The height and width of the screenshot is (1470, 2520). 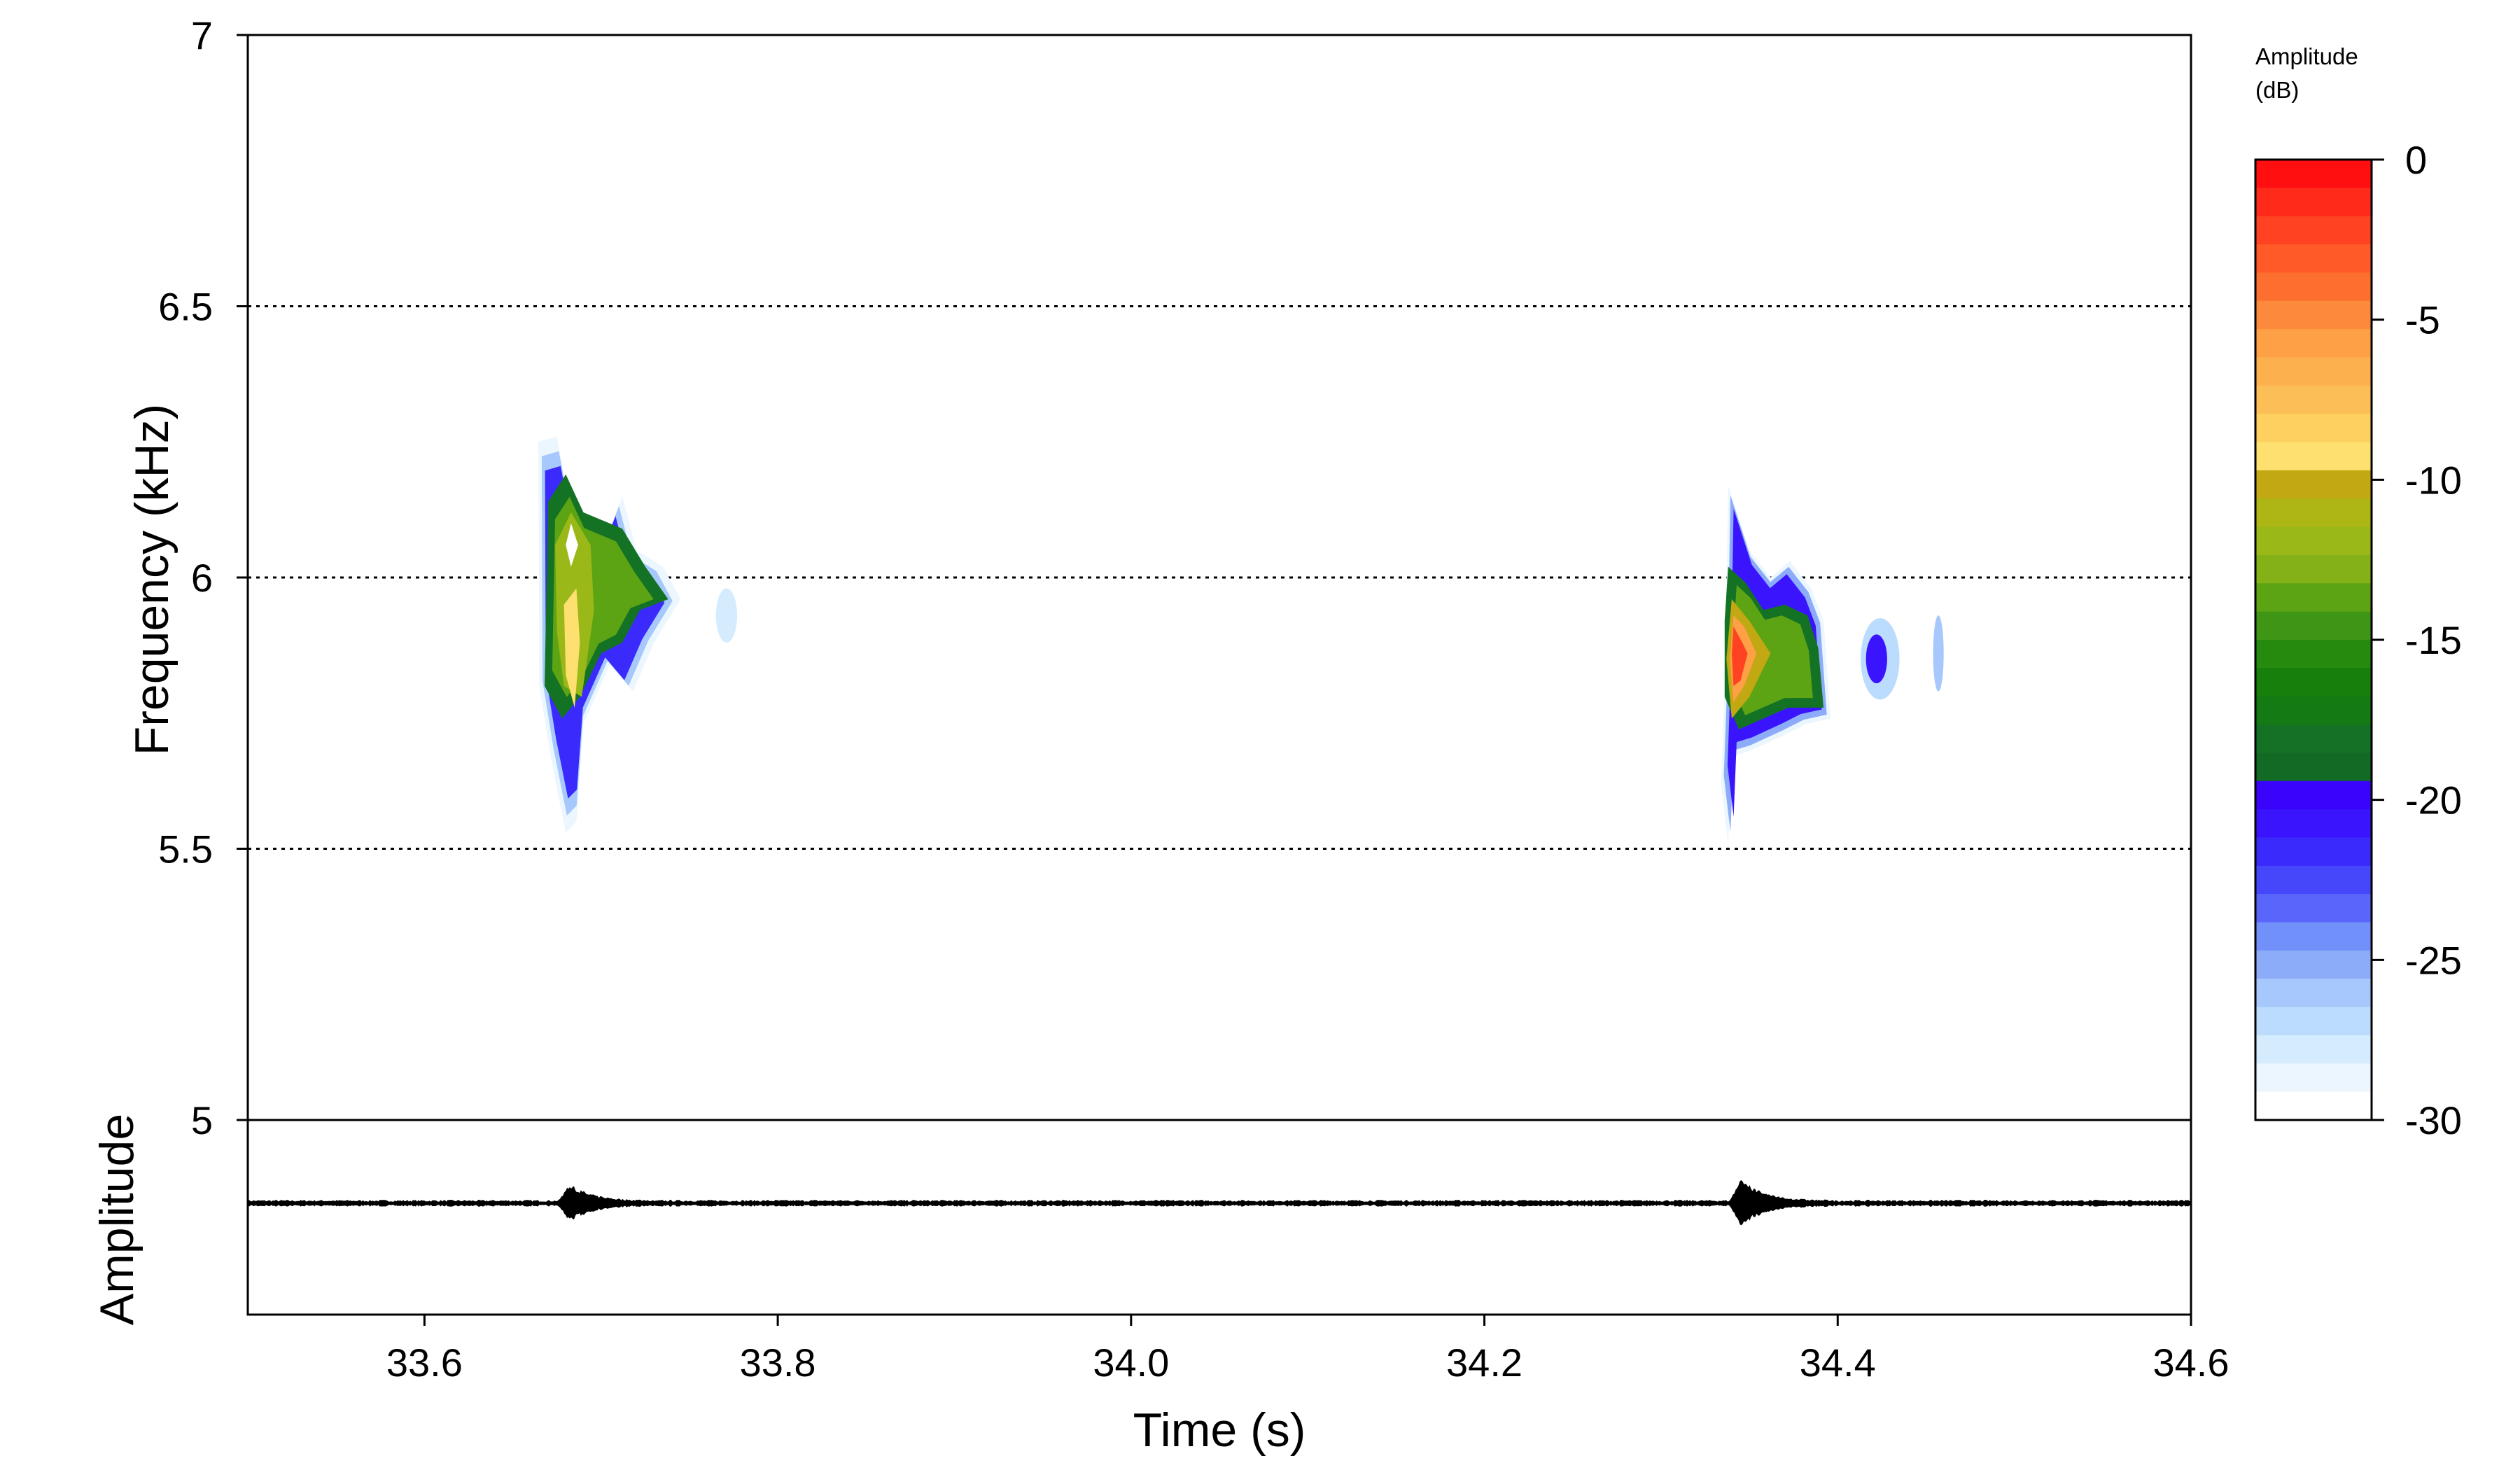 What do you see at coordinates (424, 1362) in the screenshot?
I see `x-tick-label: 33.6` at bounding box center [424, 1362].